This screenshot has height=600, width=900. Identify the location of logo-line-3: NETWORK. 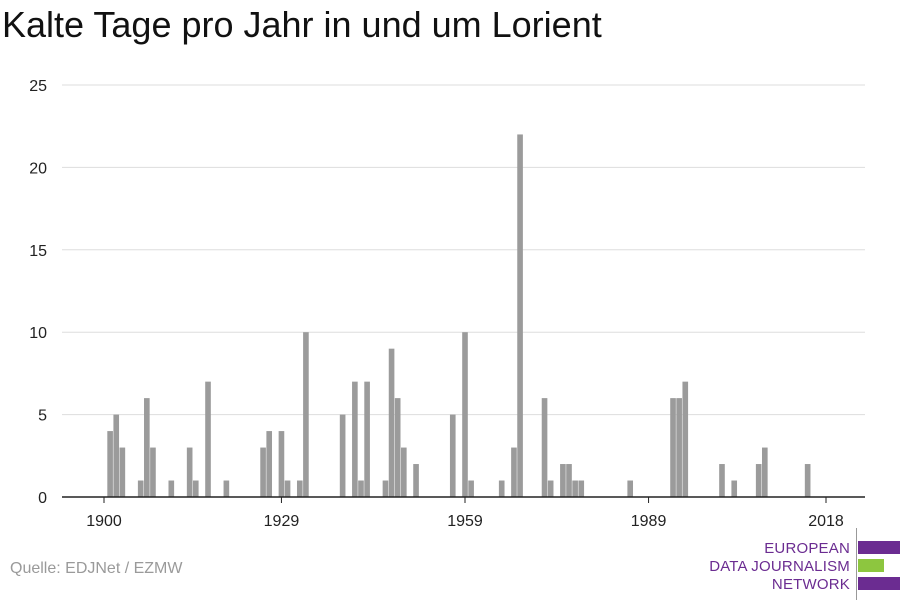
(810, 584).